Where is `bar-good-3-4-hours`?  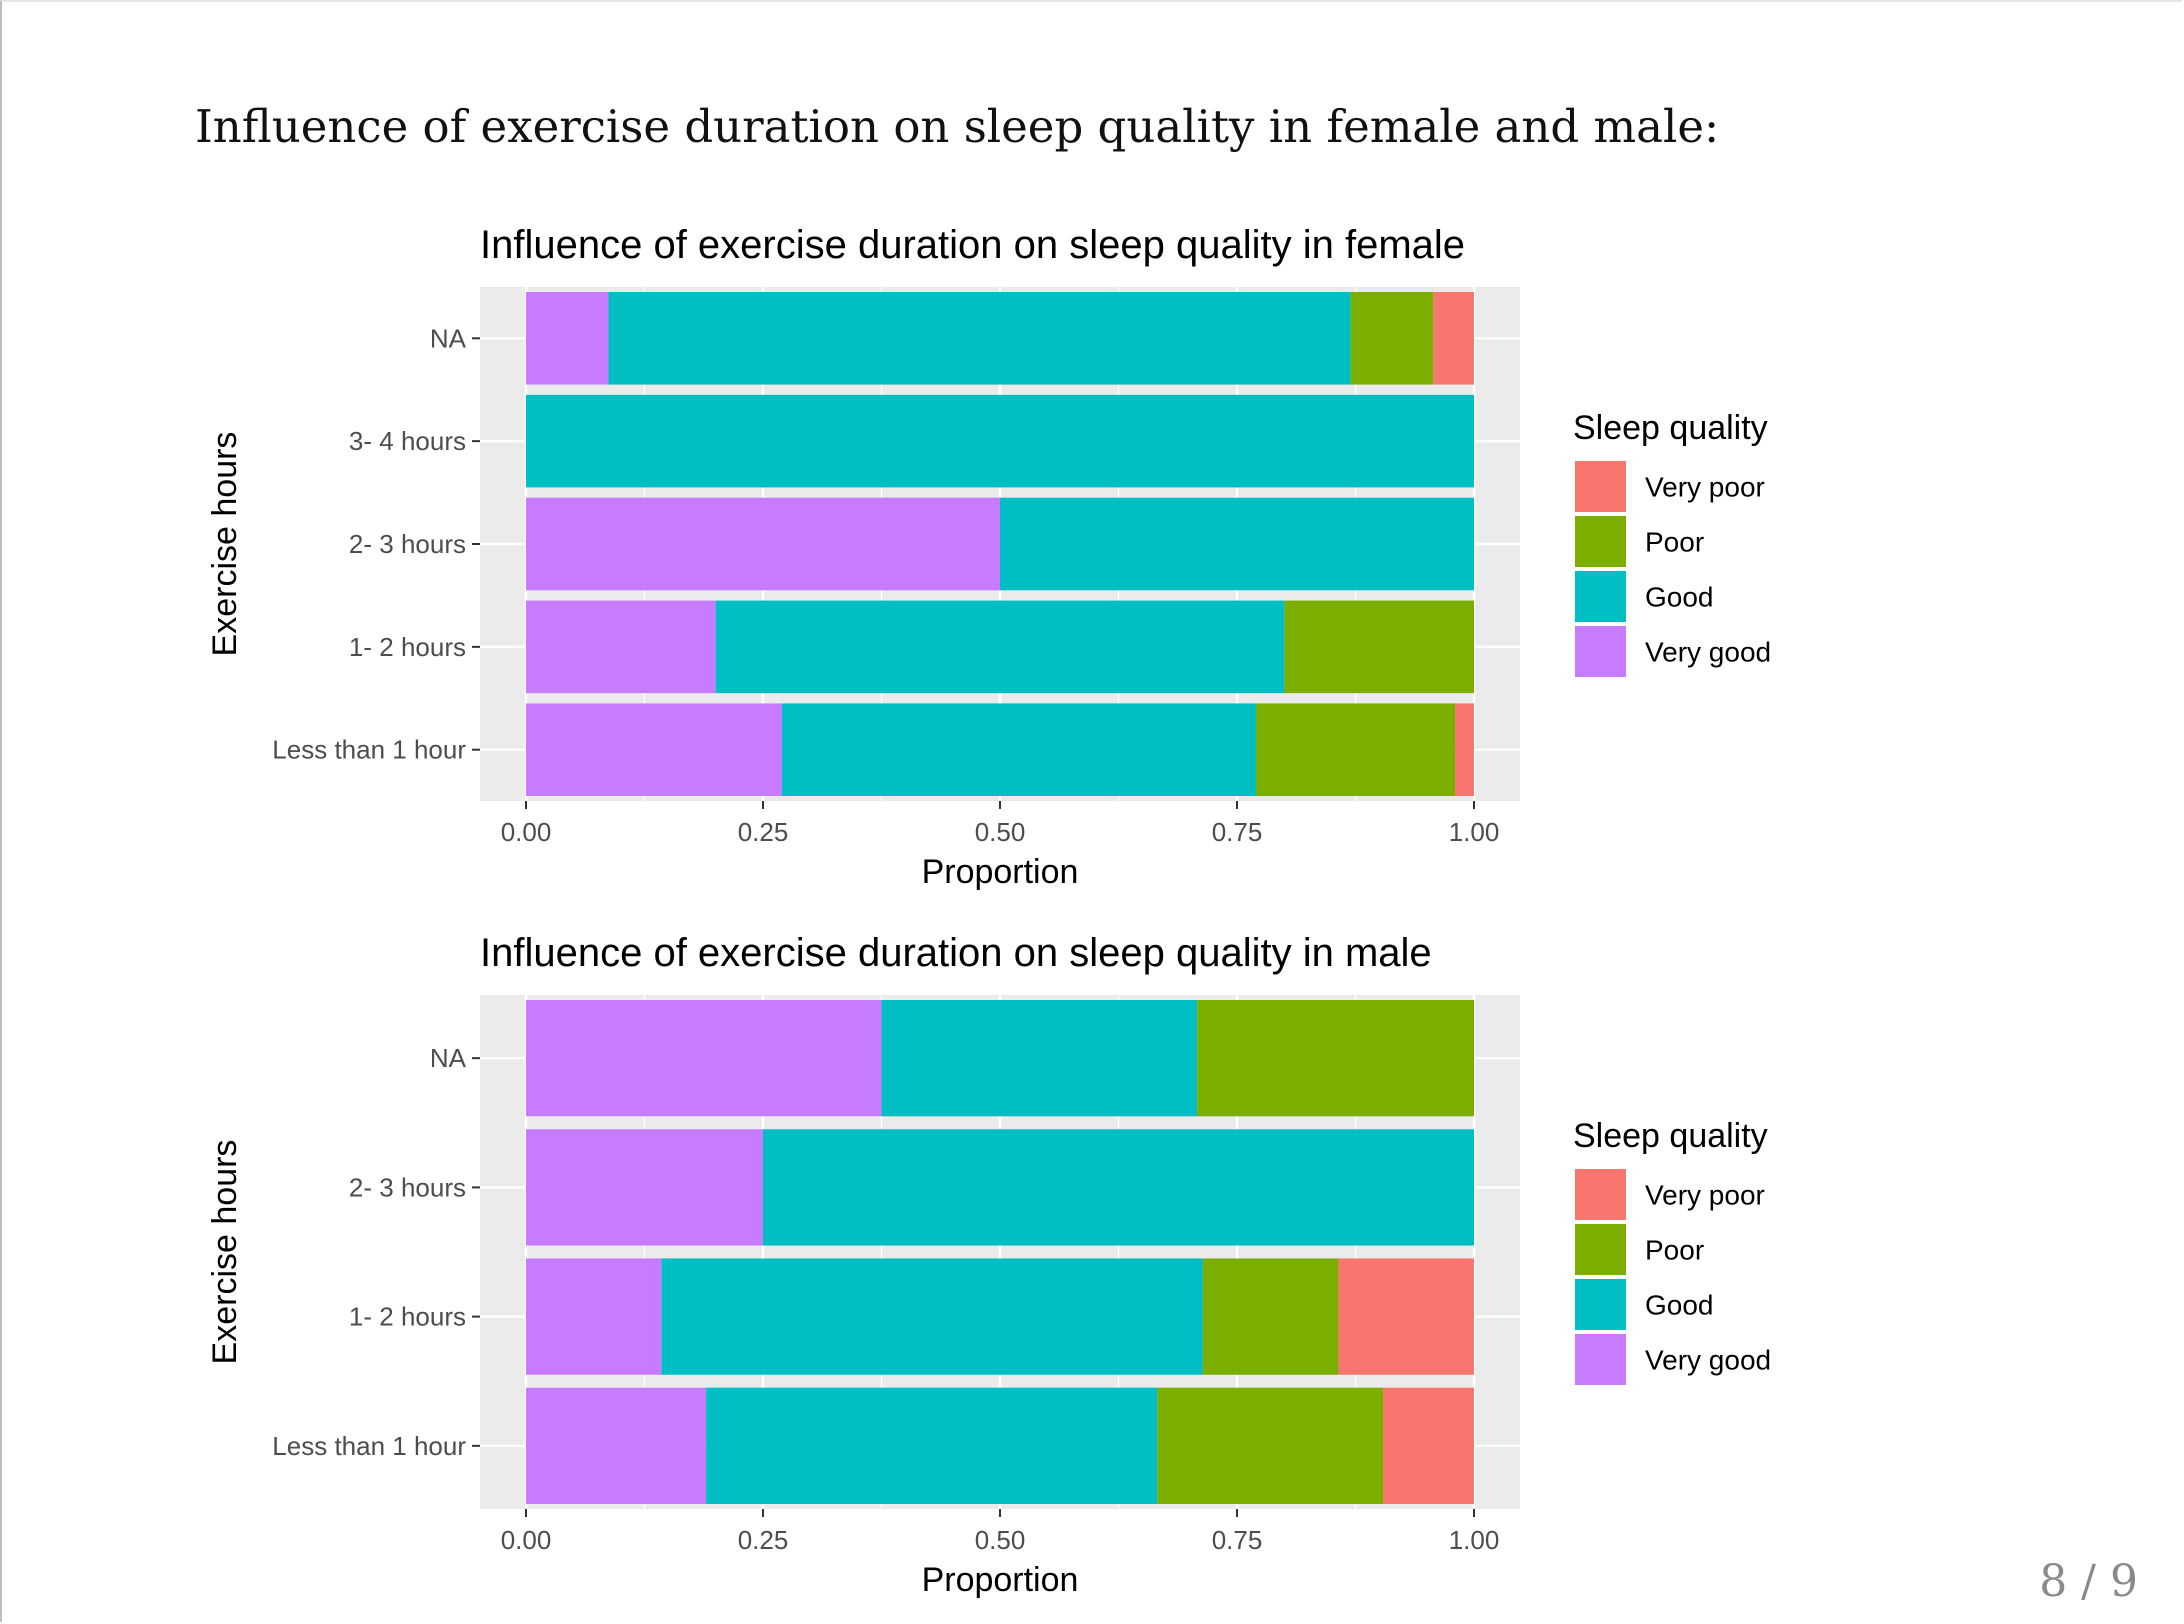 bar-good-3-4-hours is located at coordinates (1000, 441).